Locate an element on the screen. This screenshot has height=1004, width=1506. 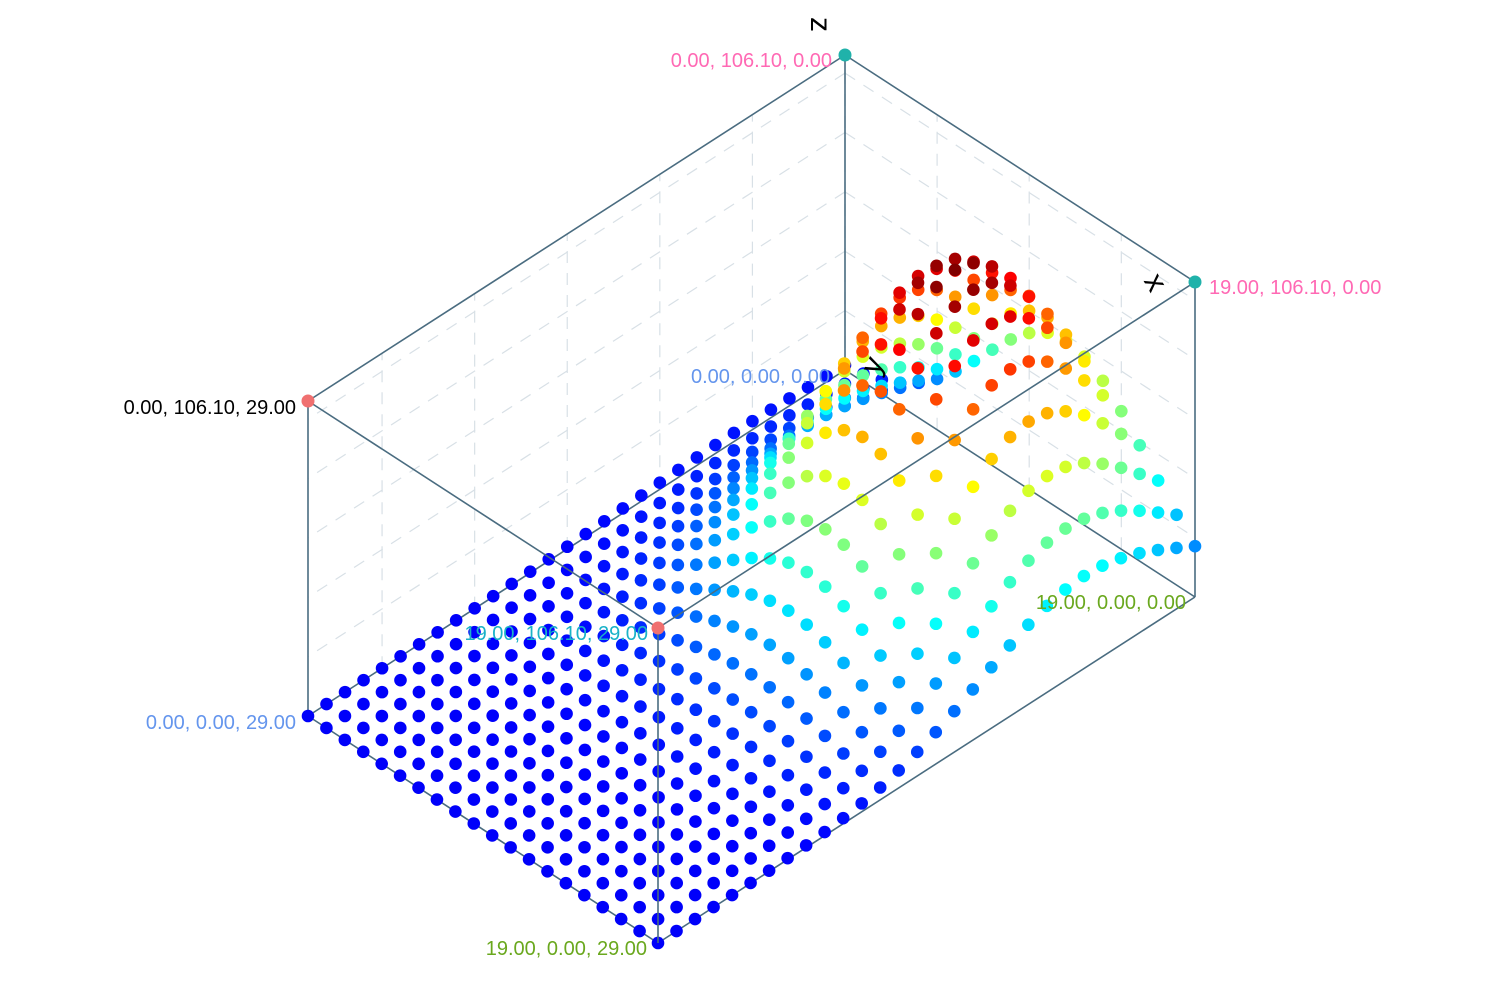
box-edge is located at coordinates (926, 770).